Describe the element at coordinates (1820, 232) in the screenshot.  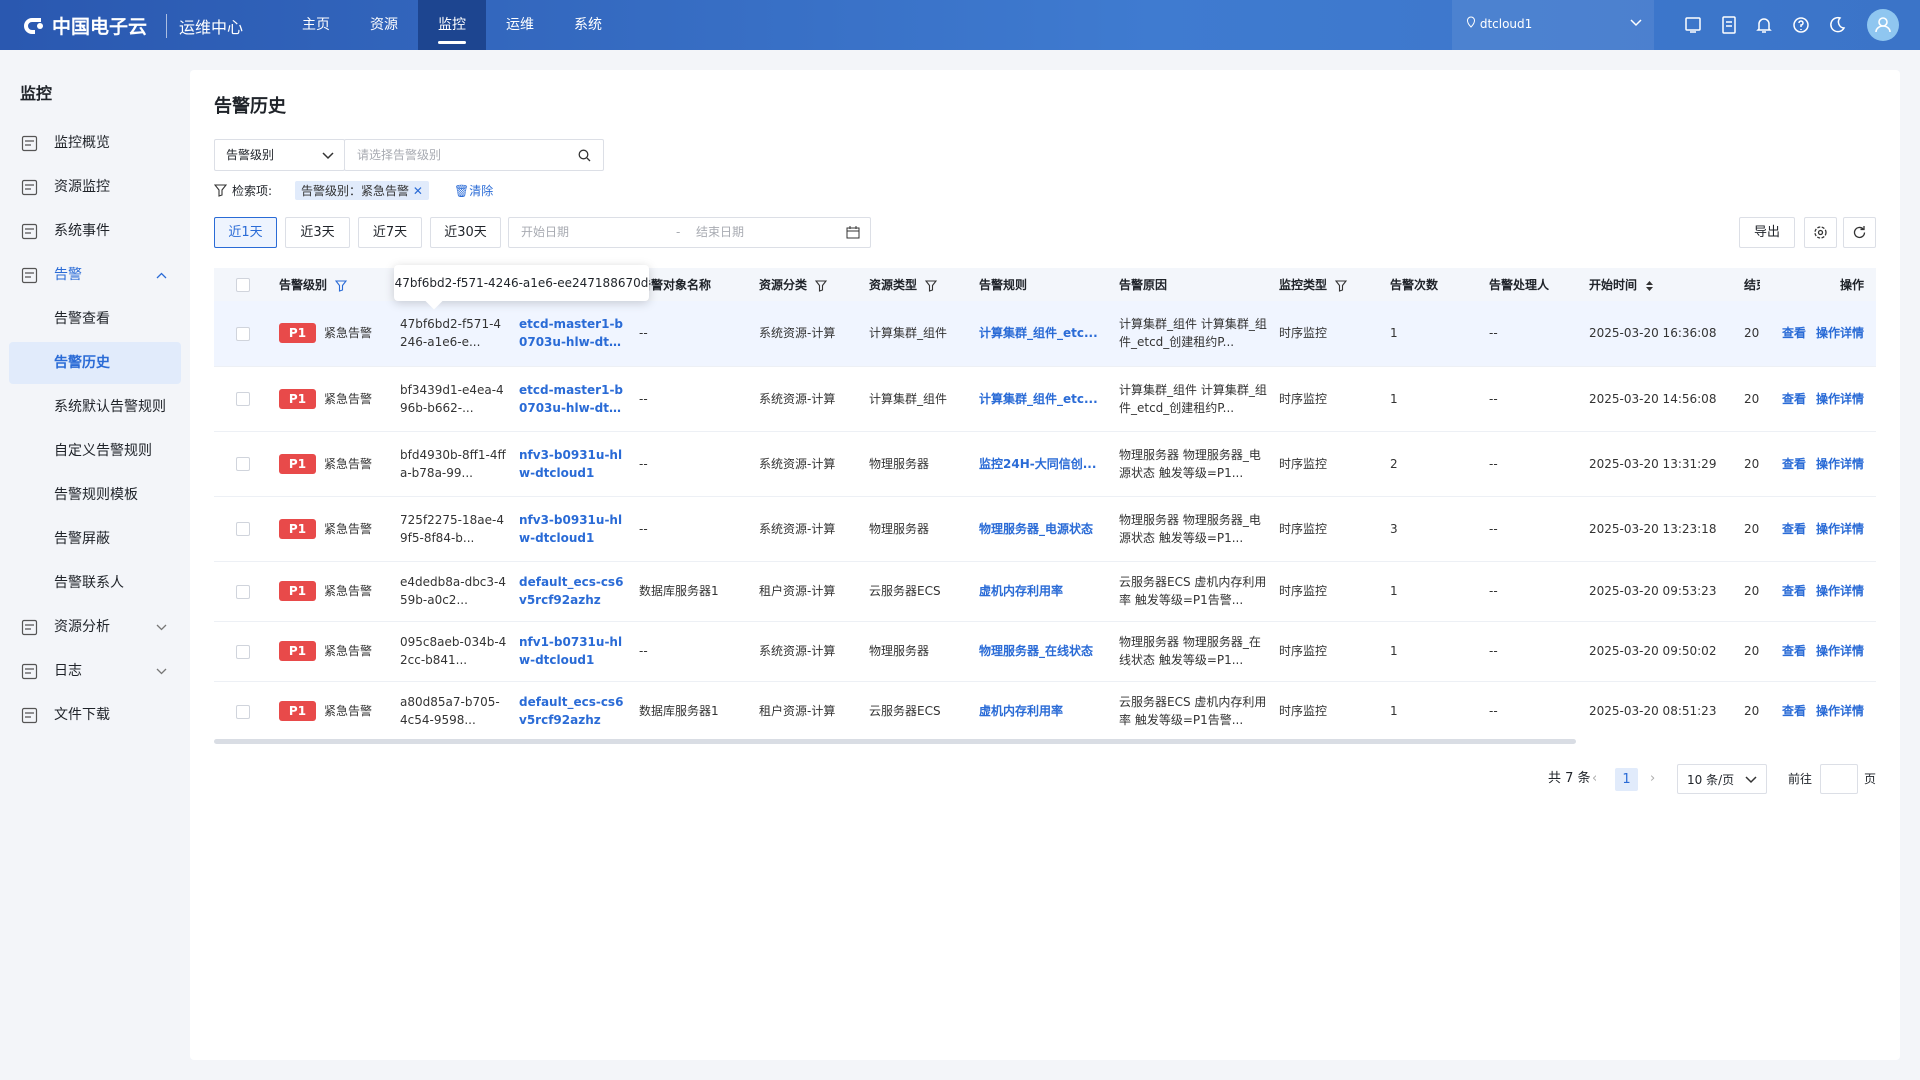
I see `settings-button` at that location.